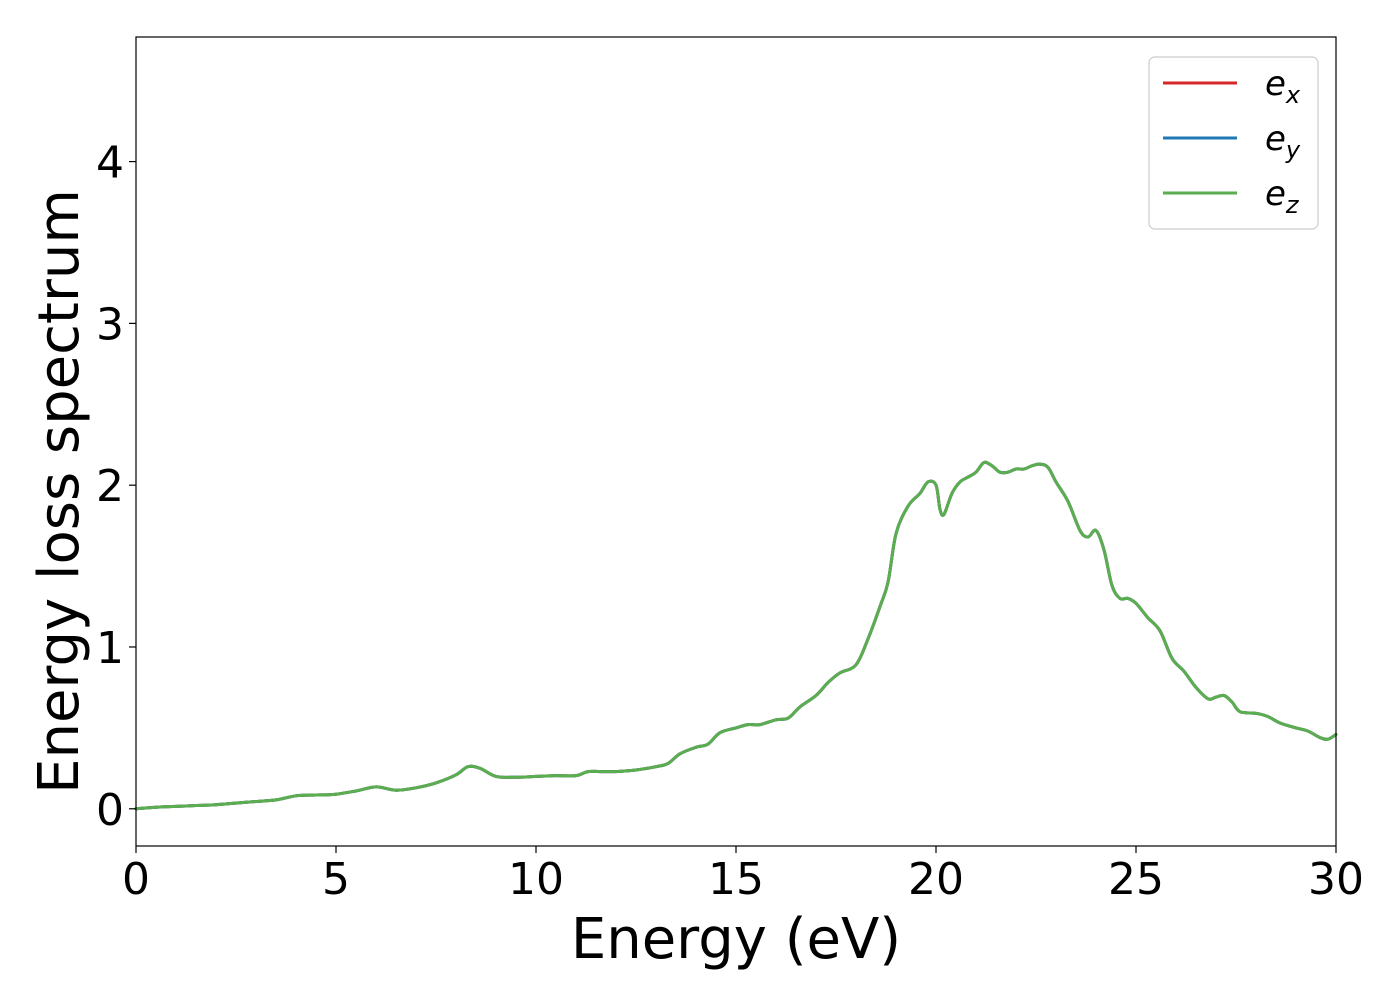 The width and height of the screenshot is (1400, 1000). I want to click on x-tick-label: 0, so click(136, 879).